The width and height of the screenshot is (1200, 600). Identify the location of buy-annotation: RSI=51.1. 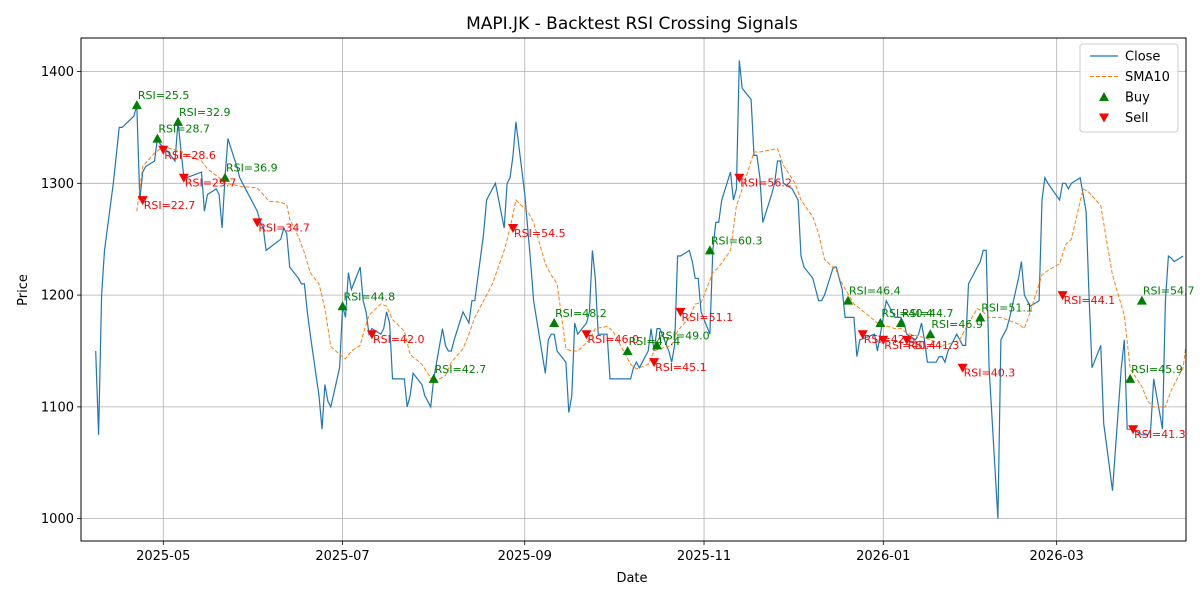
(1007, 307).